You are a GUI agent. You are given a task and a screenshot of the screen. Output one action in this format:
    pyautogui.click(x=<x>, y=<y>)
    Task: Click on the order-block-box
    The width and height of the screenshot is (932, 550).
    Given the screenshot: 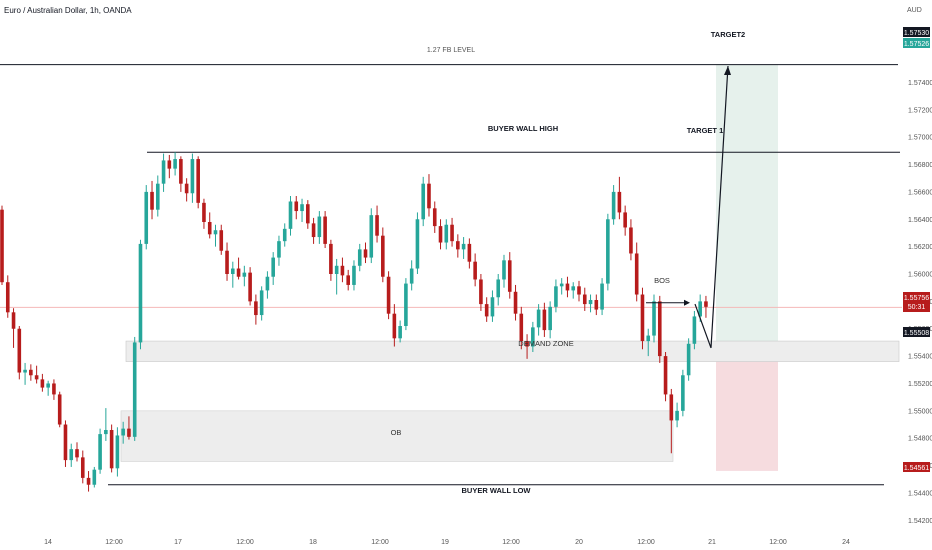 What is the action you would take?
    pyautogui.click(x=397, y=436)
    